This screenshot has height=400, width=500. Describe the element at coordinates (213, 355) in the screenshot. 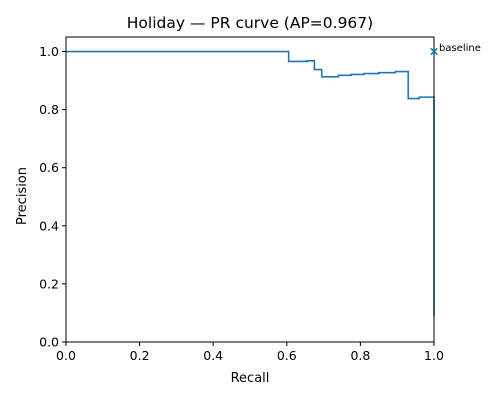

I see `x-tick-label: 0.4` at that location.